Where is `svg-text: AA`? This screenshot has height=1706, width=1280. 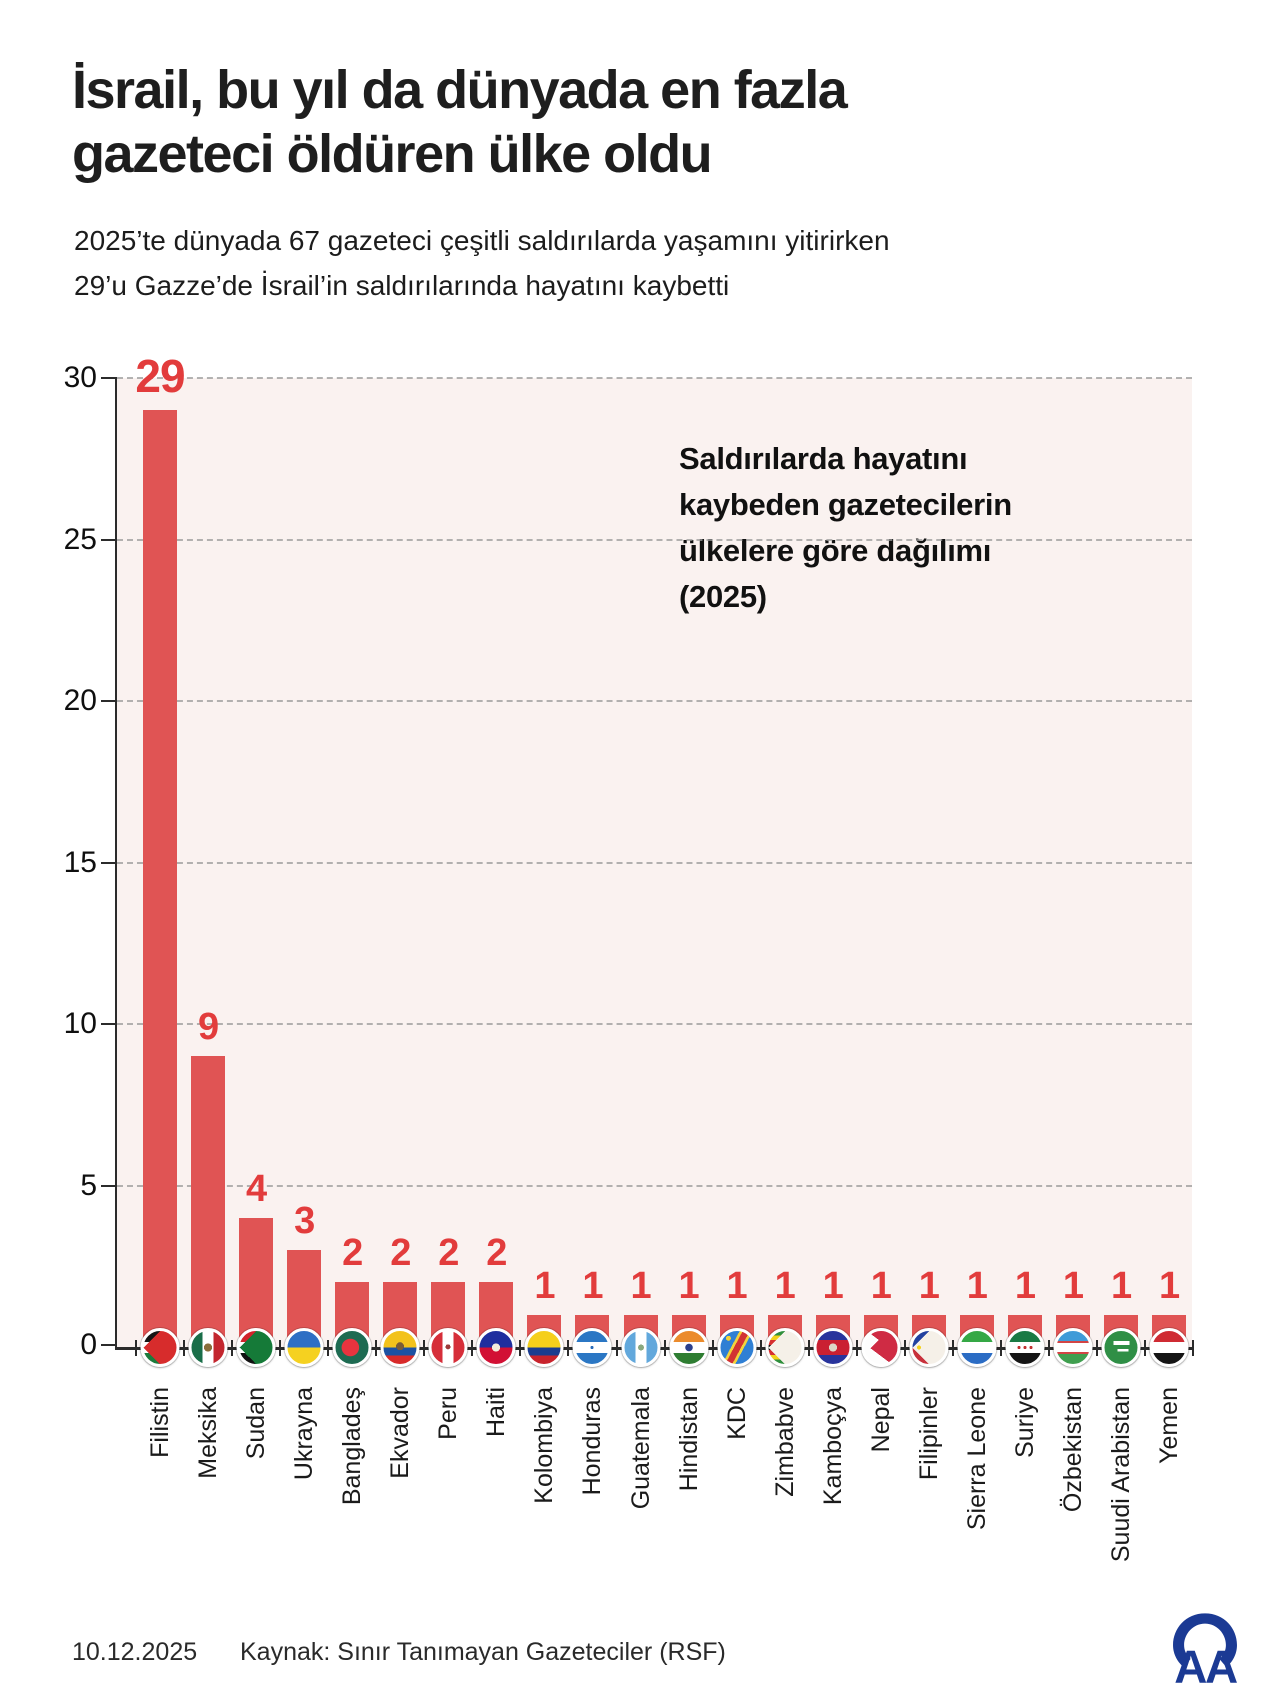 svg-text: AA is located at coordinates (1205, 1663).